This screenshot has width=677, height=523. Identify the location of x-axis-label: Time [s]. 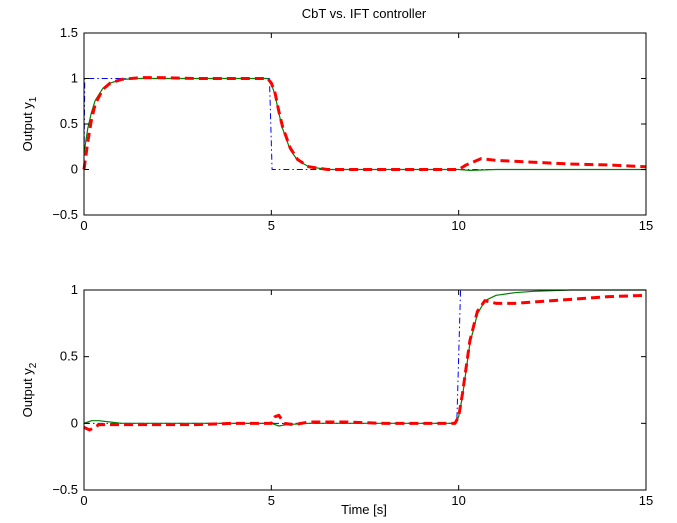
(364, 509).